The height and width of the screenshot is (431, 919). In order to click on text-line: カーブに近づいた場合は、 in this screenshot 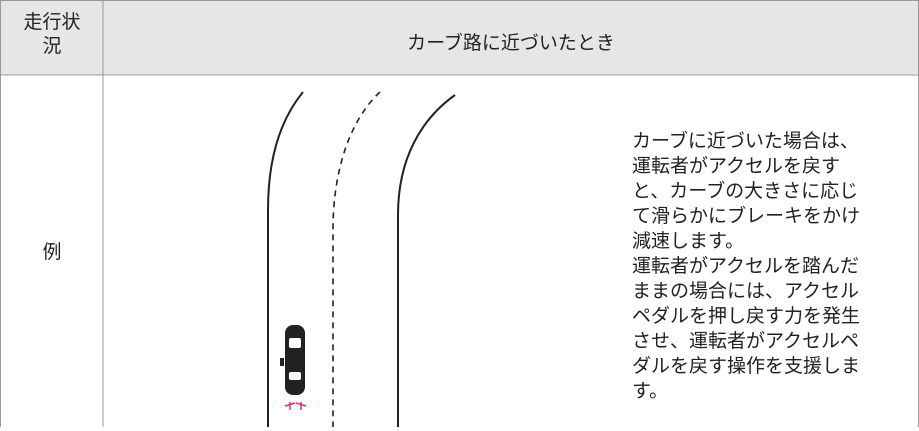, I will do `click(745, 140)`.